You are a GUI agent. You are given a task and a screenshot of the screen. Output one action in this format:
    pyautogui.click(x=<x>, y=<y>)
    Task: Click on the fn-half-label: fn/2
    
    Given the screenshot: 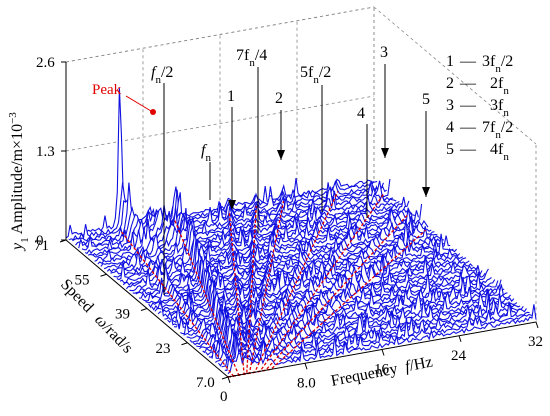 What is the action you would take?
    pyautogui.click(x=162, y=75)
    